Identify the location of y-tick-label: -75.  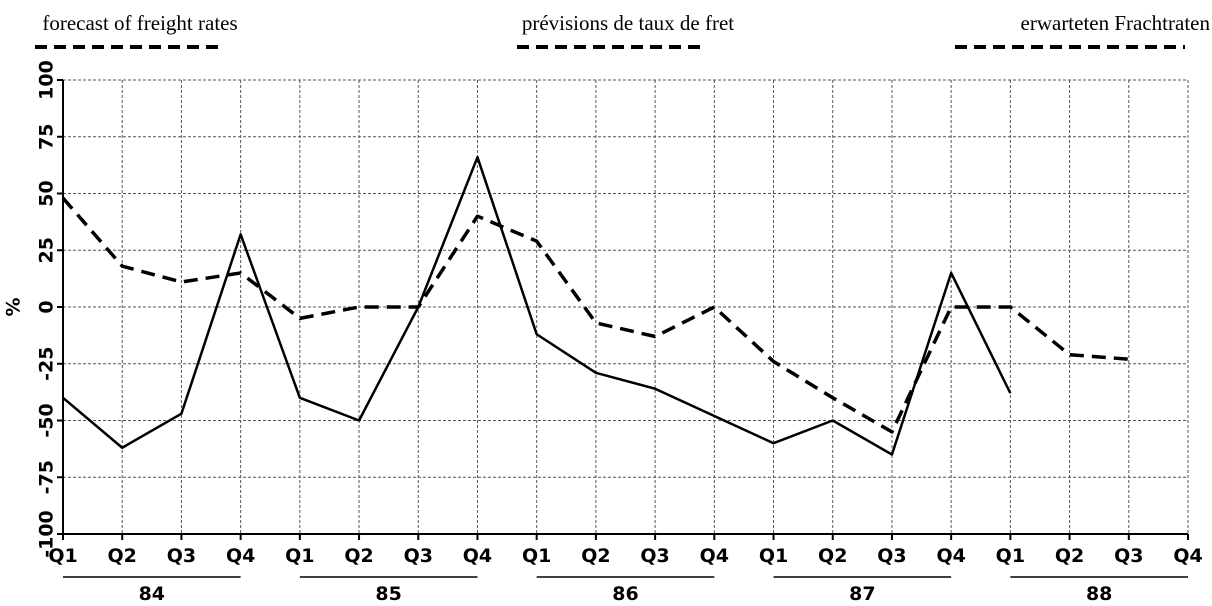
(47, 477).